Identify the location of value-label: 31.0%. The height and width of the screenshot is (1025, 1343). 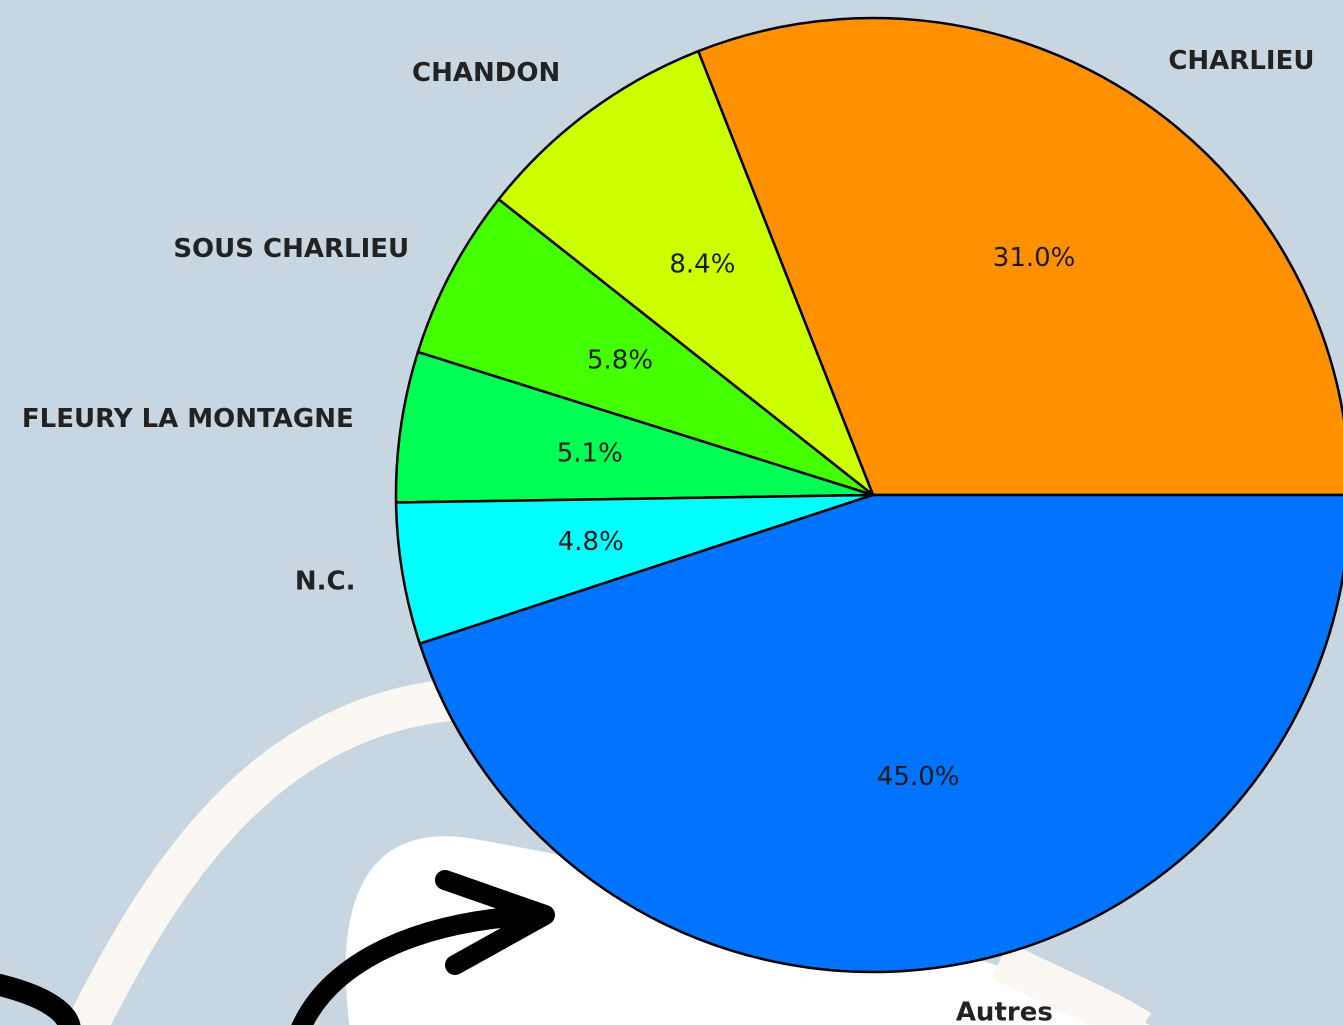
(1034, 258).